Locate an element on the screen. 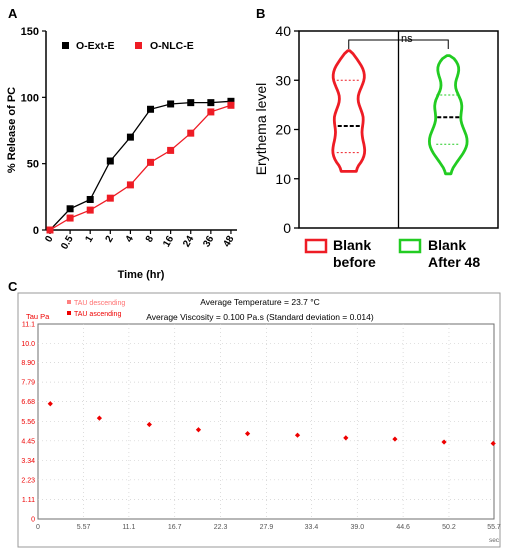  release-x-tick-label: 0 is located at coordinates (49, 239).